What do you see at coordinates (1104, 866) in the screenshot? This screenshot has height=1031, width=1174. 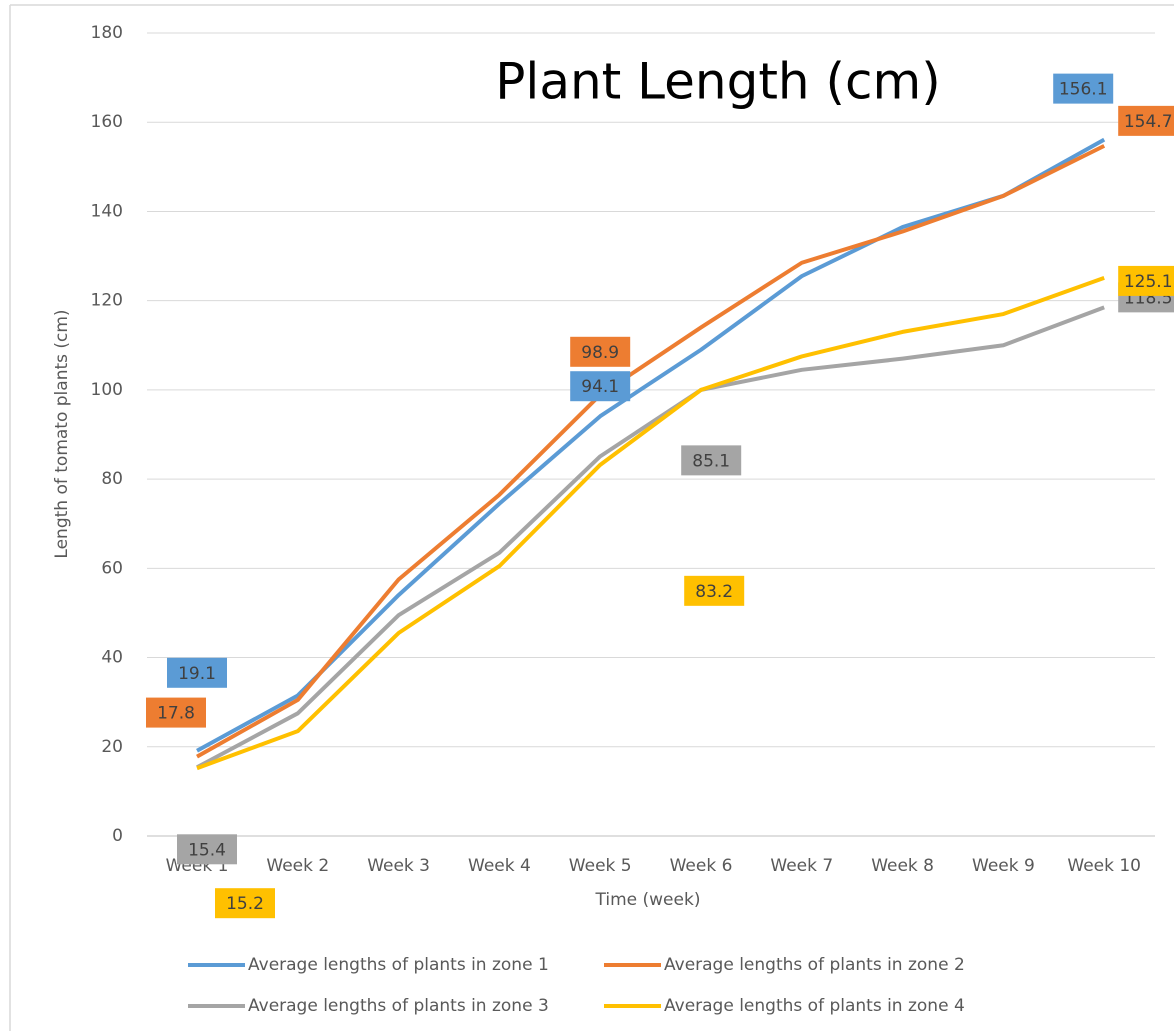 I see `x-tick-label: Week 10` at bounding box center [1104, 866].